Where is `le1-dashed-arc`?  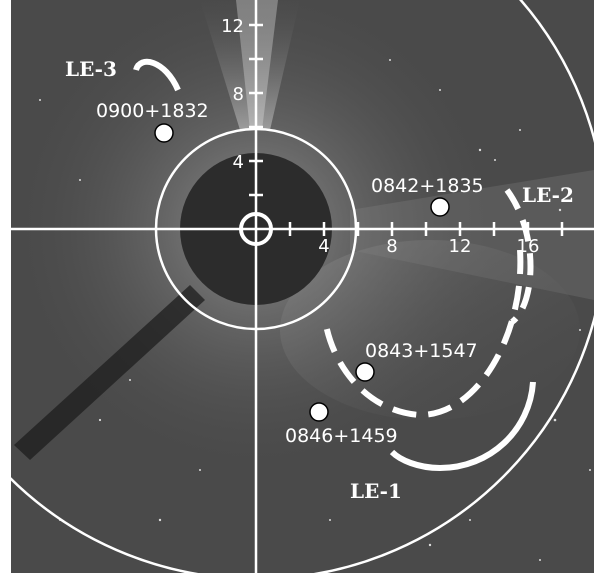
le1-dashed-arc is located at coordinates (423, 334).